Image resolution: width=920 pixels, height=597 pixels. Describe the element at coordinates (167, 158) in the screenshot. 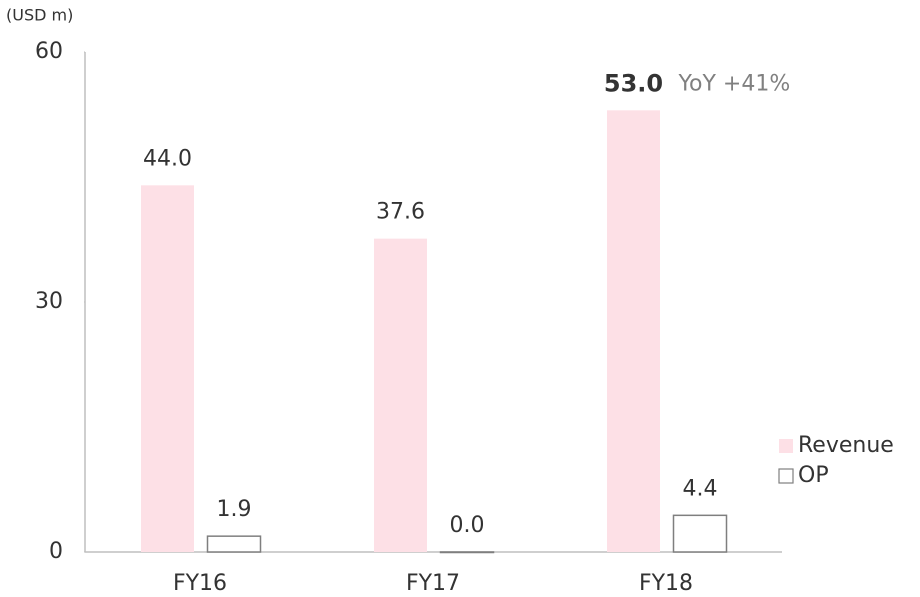

I see `value-label: 44.0` at that location.